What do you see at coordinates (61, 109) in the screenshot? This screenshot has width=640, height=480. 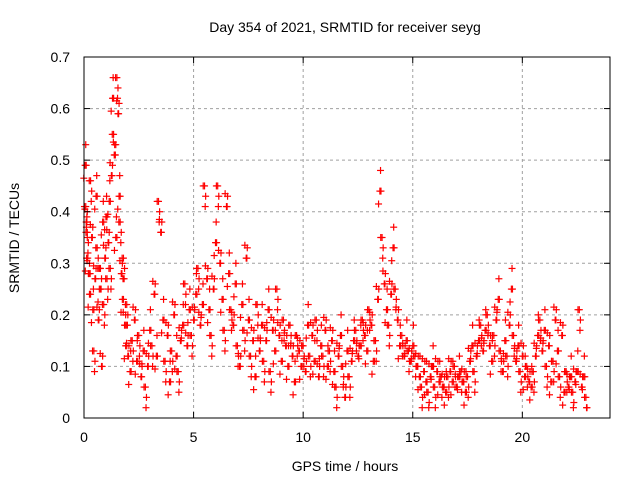 I see `y-tick-label: 0.6` at bounding box center [61, 109].